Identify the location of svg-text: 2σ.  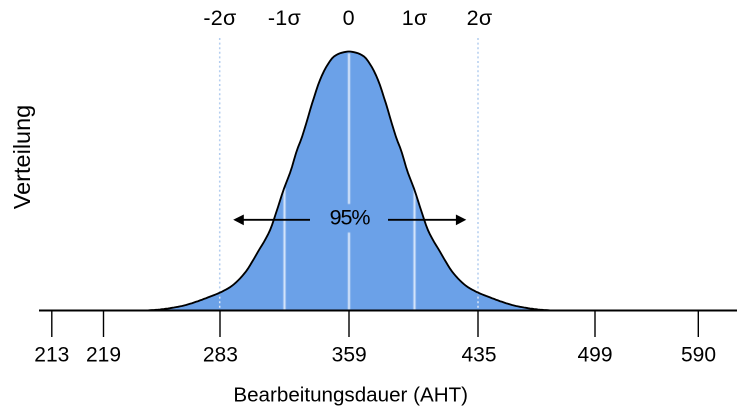
(480, 18).